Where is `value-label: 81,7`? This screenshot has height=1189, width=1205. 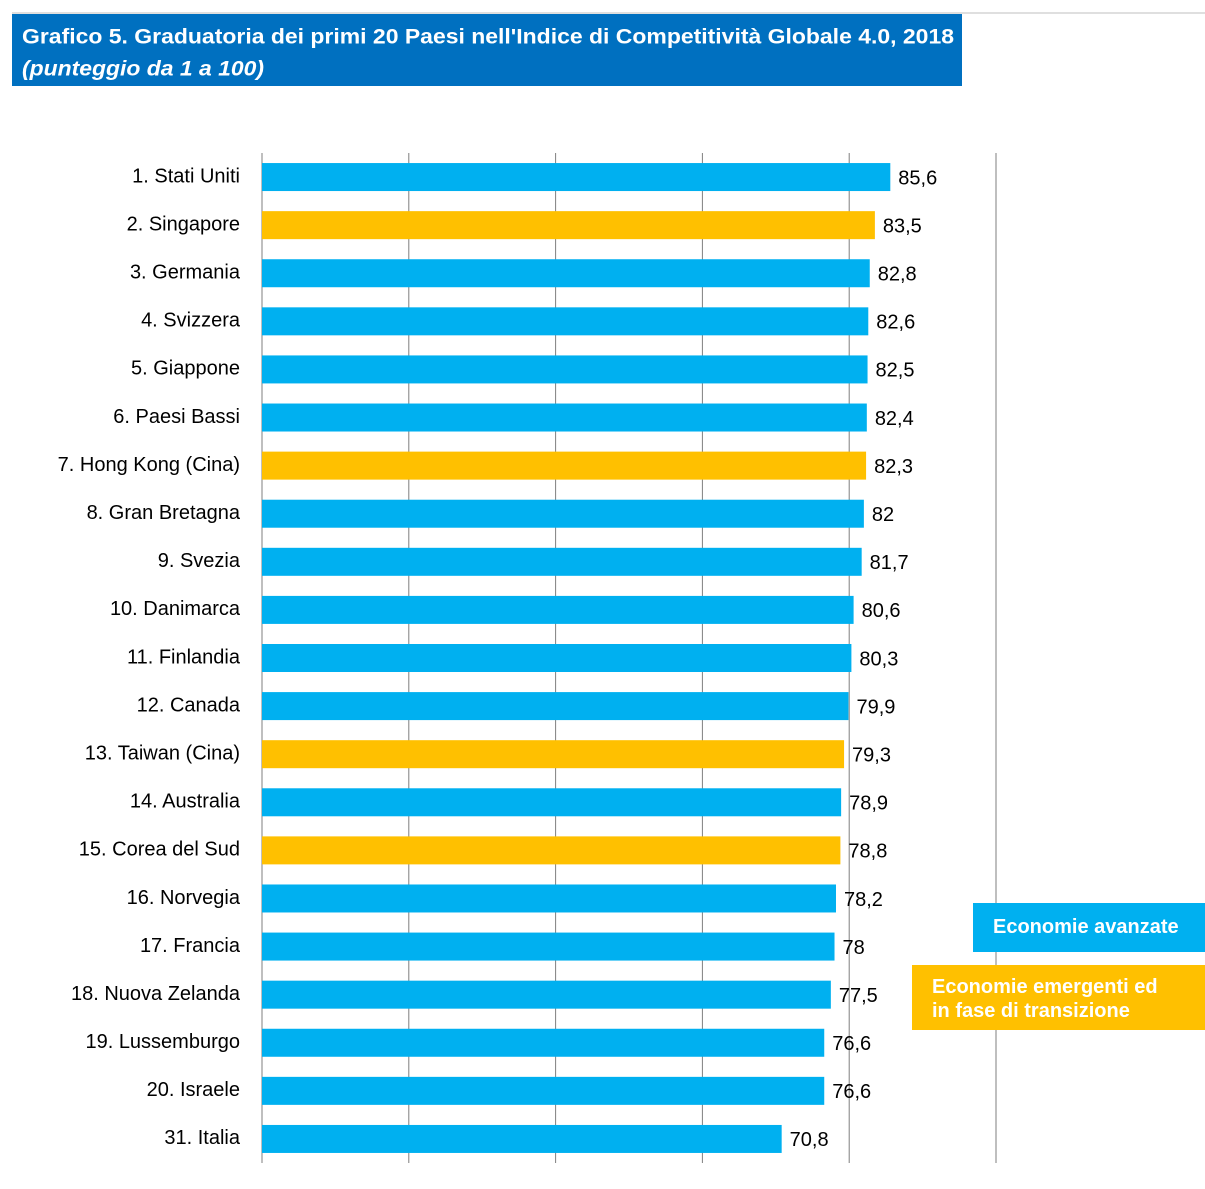 value-label: 81,7 is located at coordinates (889, 563).